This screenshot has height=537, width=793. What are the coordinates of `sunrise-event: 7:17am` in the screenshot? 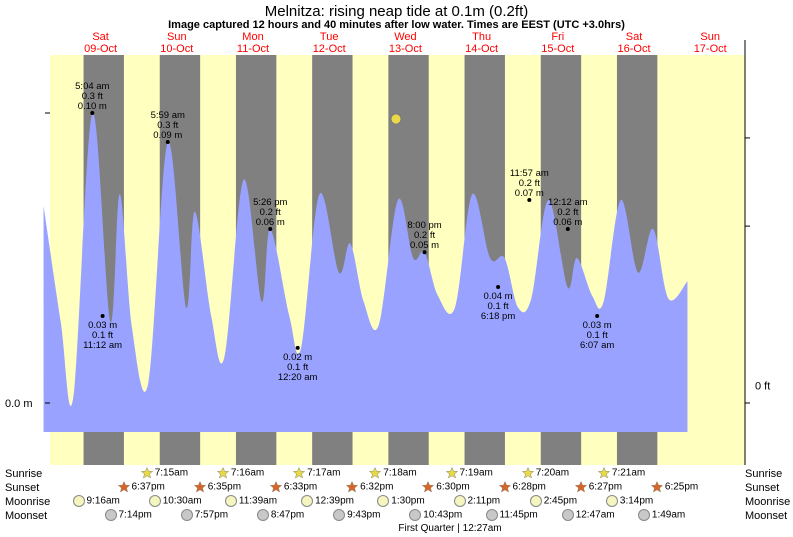 It's located at (316, 473).